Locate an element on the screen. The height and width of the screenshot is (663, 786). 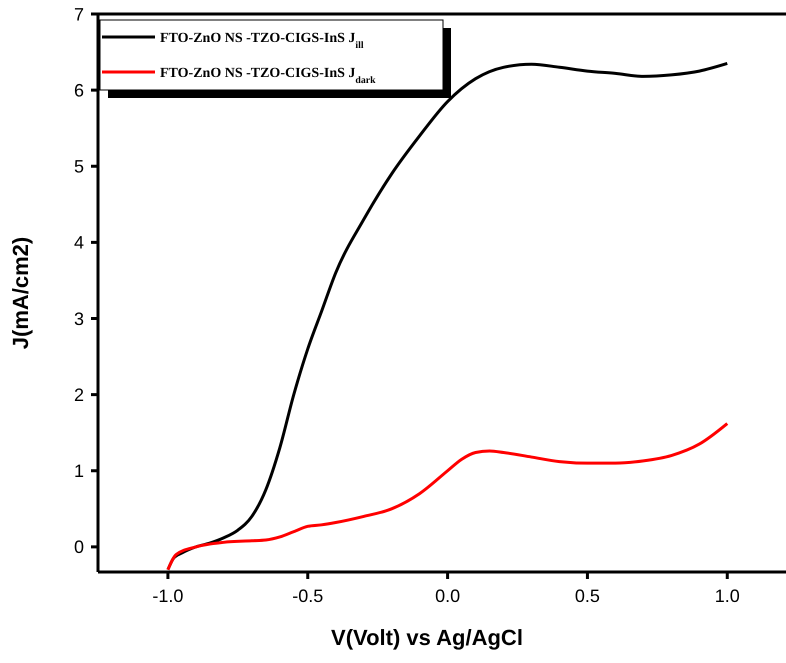
legend-label: FTO-ZnO NS -TZO-CIGS-InS J$_{dark}$ is located at coordinates (268, 76).